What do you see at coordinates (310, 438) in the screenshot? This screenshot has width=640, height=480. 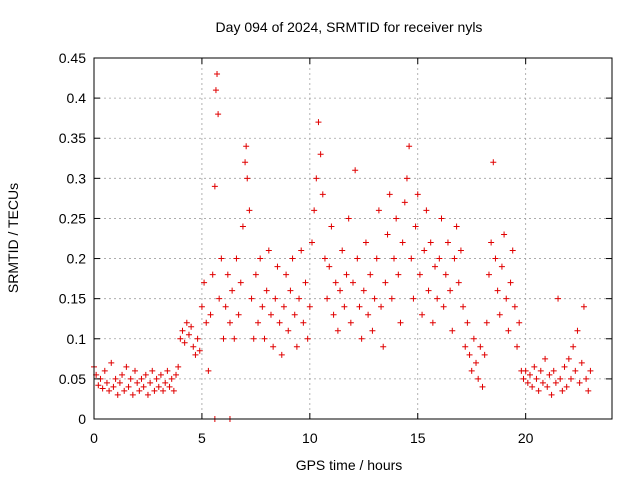 I see `x-tick-label: 10` at bounding box center [310, 438].